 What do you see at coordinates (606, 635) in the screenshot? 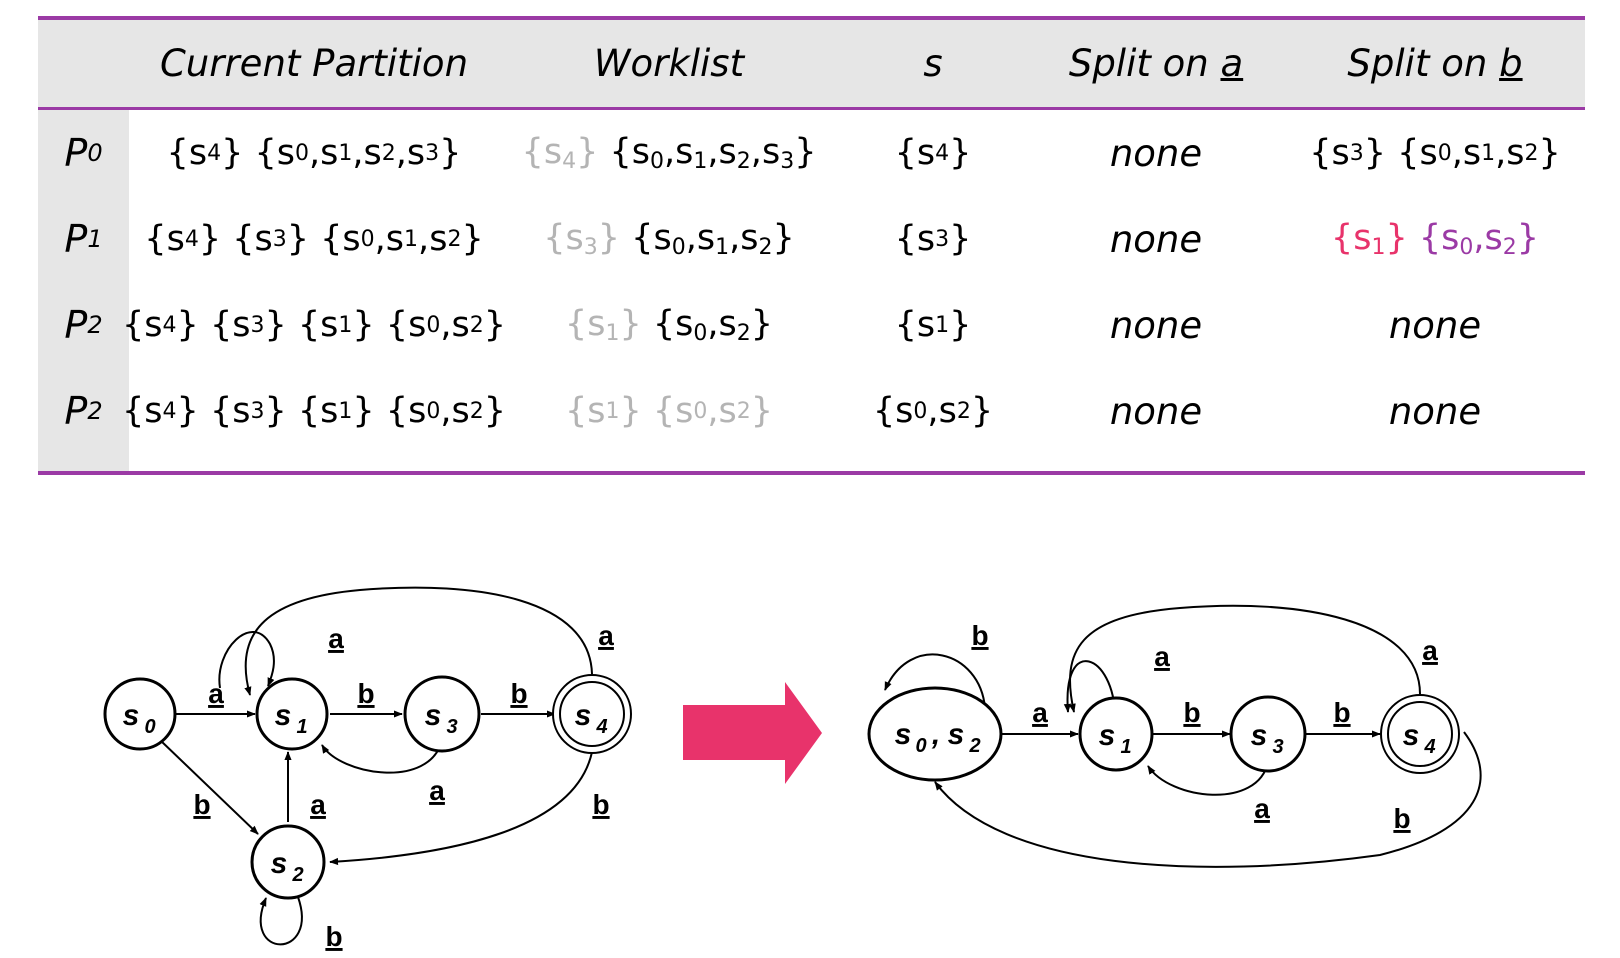
I see `label-s4-s1: a` at bounding box center [606, 635].